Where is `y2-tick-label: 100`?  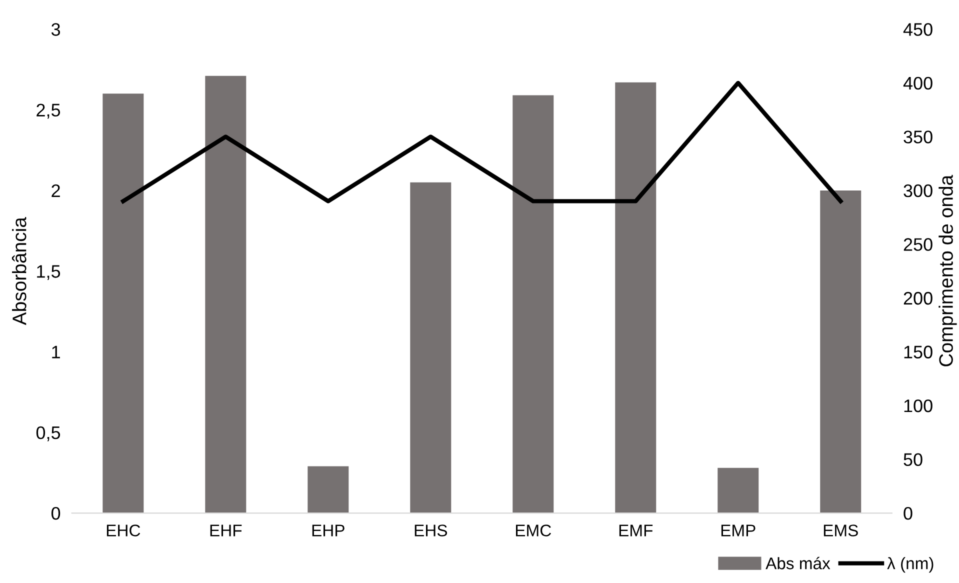 y2-tick-label: 100 is located at coordinates (918, 405).